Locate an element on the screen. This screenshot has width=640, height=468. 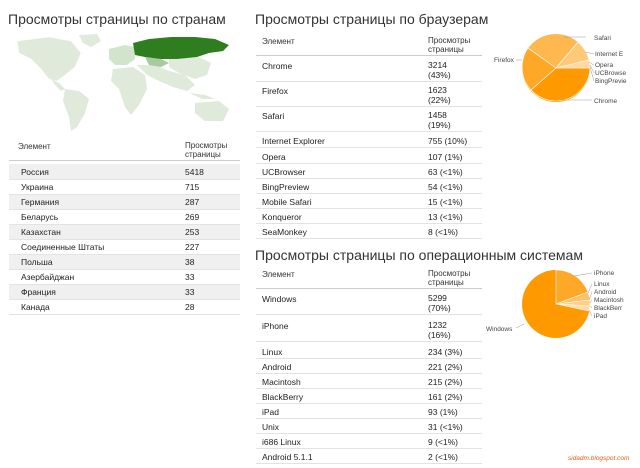
table-row: i686 Linux 9 (<1%) is located at coordinates (369, 441).